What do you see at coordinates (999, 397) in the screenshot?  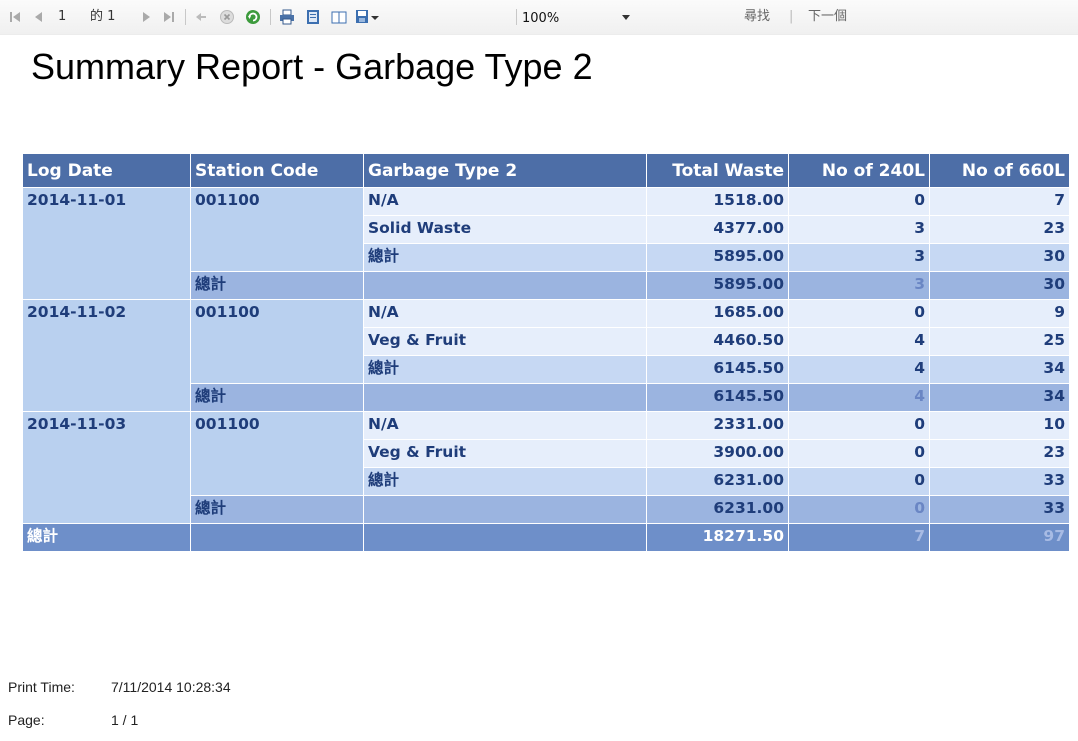 I see `date-subtotal-no-660l: 34` at bounding box center [999, 397].